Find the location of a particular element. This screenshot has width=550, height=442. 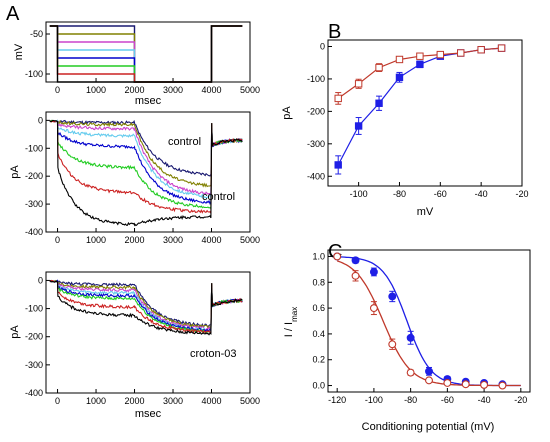

panel-label-a: A is located at coordinates (13, 14).